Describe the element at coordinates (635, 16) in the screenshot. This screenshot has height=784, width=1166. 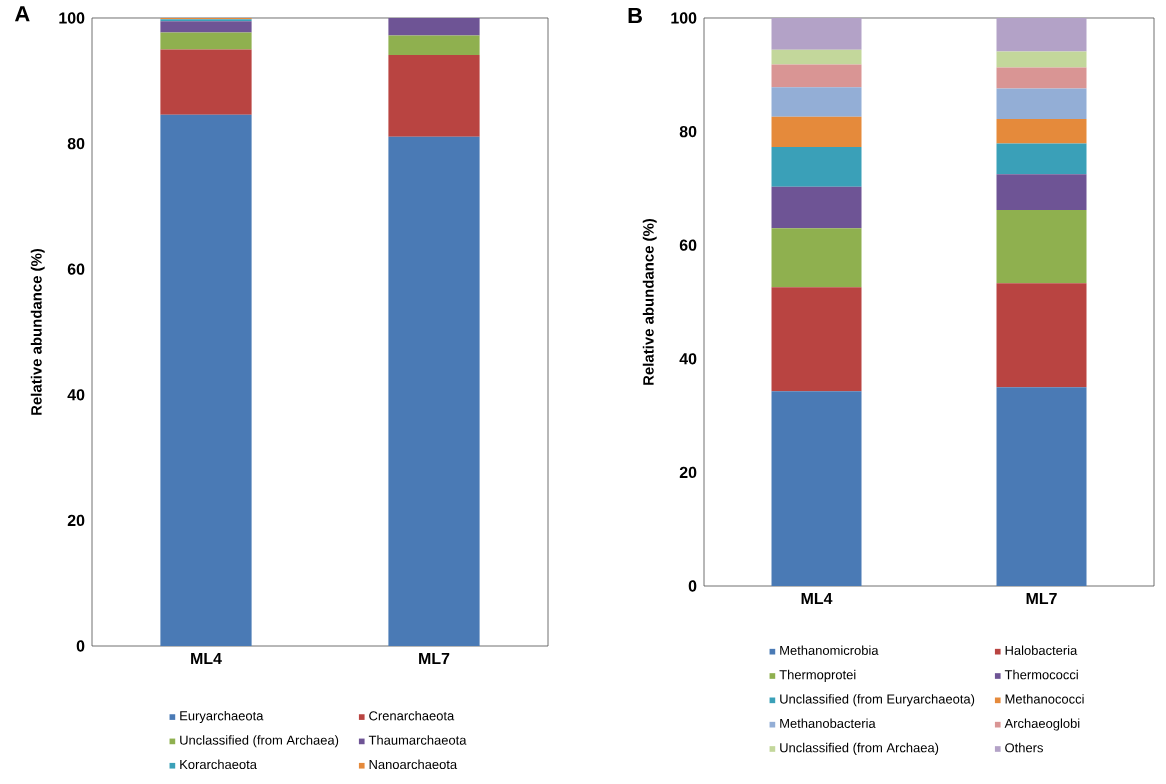
I see `text: B` at that location.